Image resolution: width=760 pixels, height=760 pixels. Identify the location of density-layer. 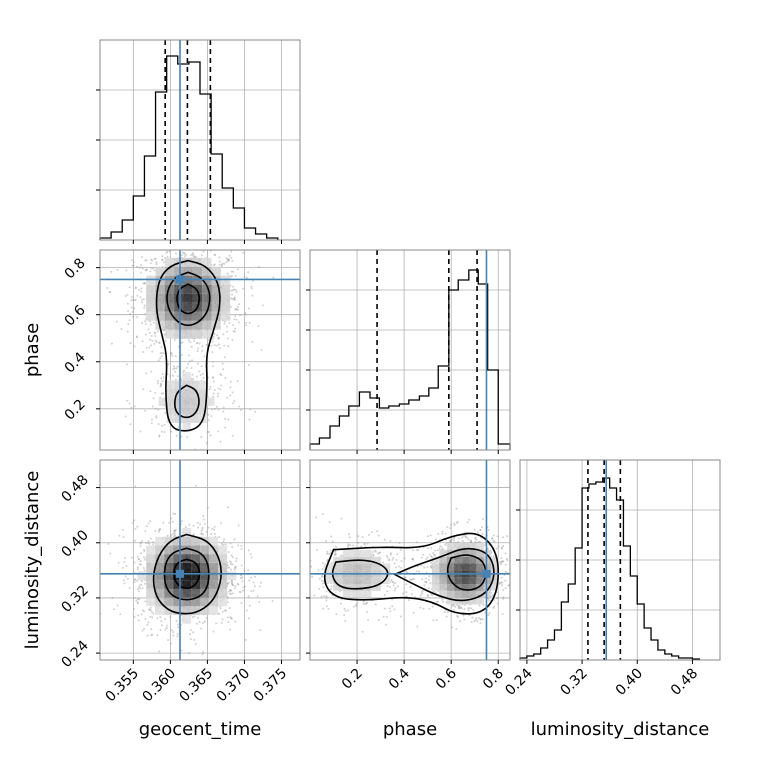
(187, 570).